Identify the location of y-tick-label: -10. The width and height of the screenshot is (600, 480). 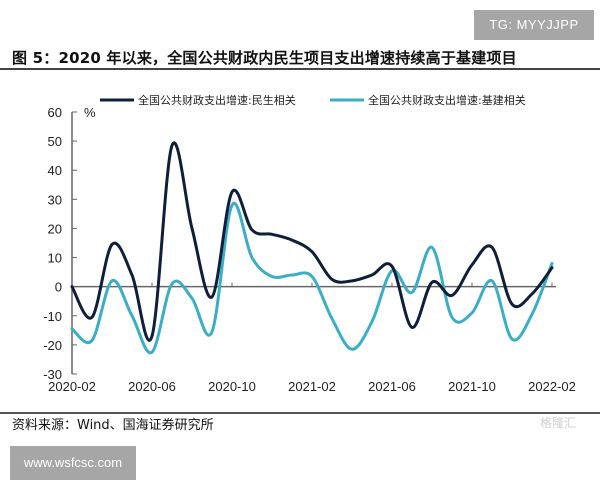
(52, 316).